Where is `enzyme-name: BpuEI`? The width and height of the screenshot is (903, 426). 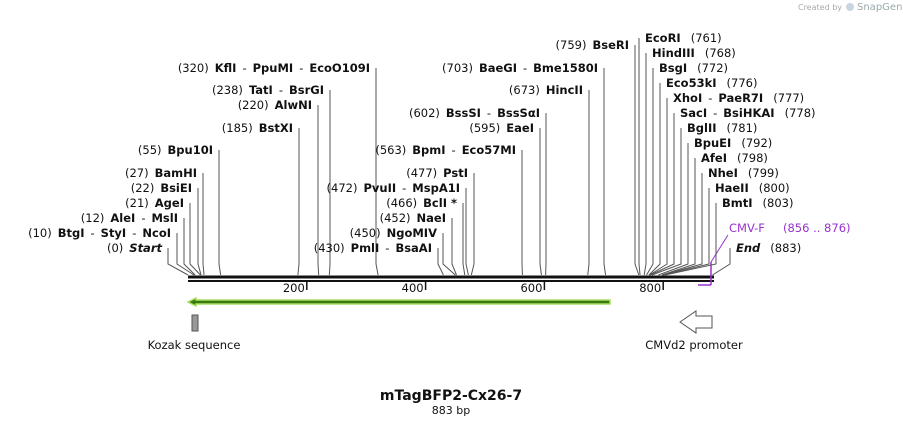 enzyme-name: BpuEI is located at coordinates (712, 143).